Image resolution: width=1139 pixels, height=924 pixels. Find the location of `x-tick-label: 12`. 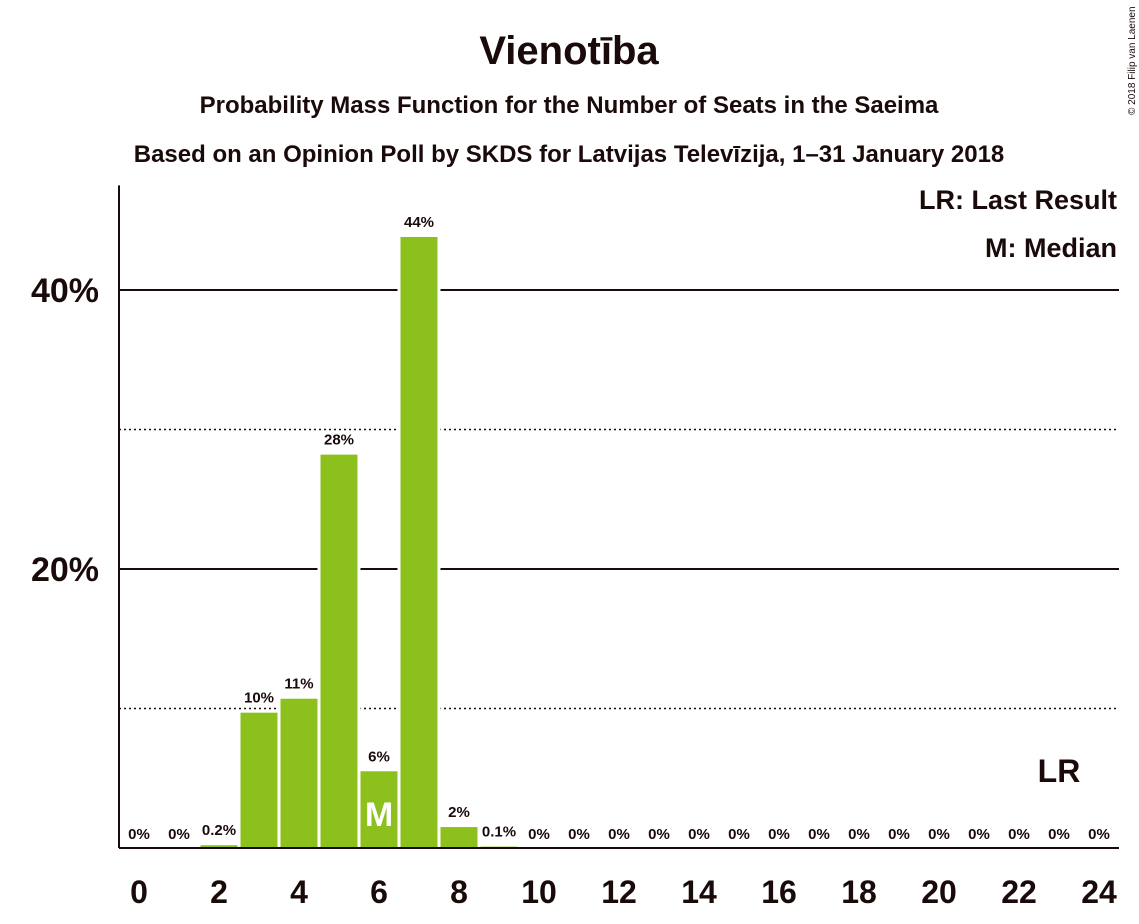

x-tick-label: 12 is located at coordinates (619, 892).